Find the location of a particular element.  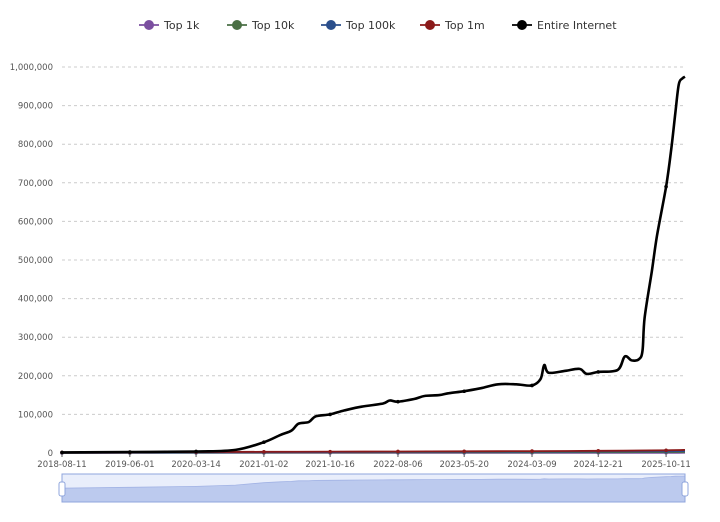

zoom-slider is located at coordinates (373, 488).